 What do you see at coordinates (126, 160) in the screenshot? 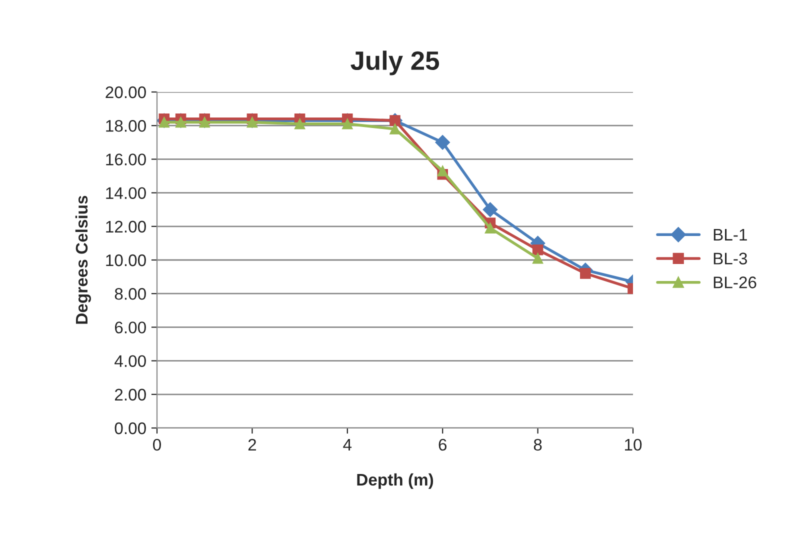
I see `y-tick-label: 16.00` at bounding box center [126, 160].